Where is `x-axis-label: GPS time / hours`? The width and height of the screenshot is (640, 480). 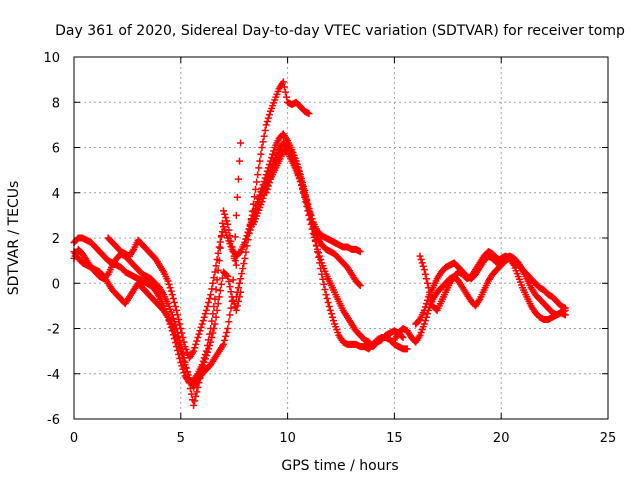 x-axis-label: GPS time / hours is located at coordinates (339, 466).